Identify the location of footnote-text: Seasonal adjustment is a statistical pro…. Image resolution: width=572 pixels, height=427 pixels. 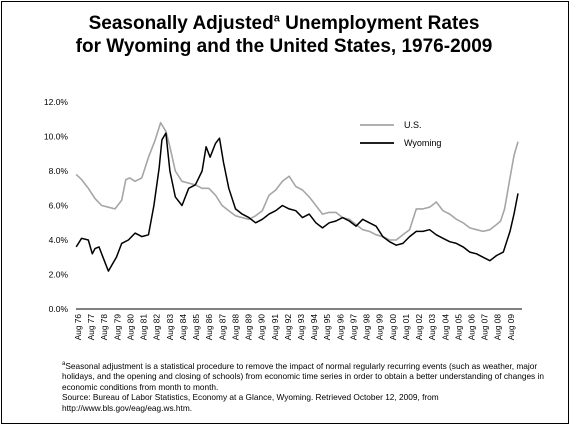
(303, 376).